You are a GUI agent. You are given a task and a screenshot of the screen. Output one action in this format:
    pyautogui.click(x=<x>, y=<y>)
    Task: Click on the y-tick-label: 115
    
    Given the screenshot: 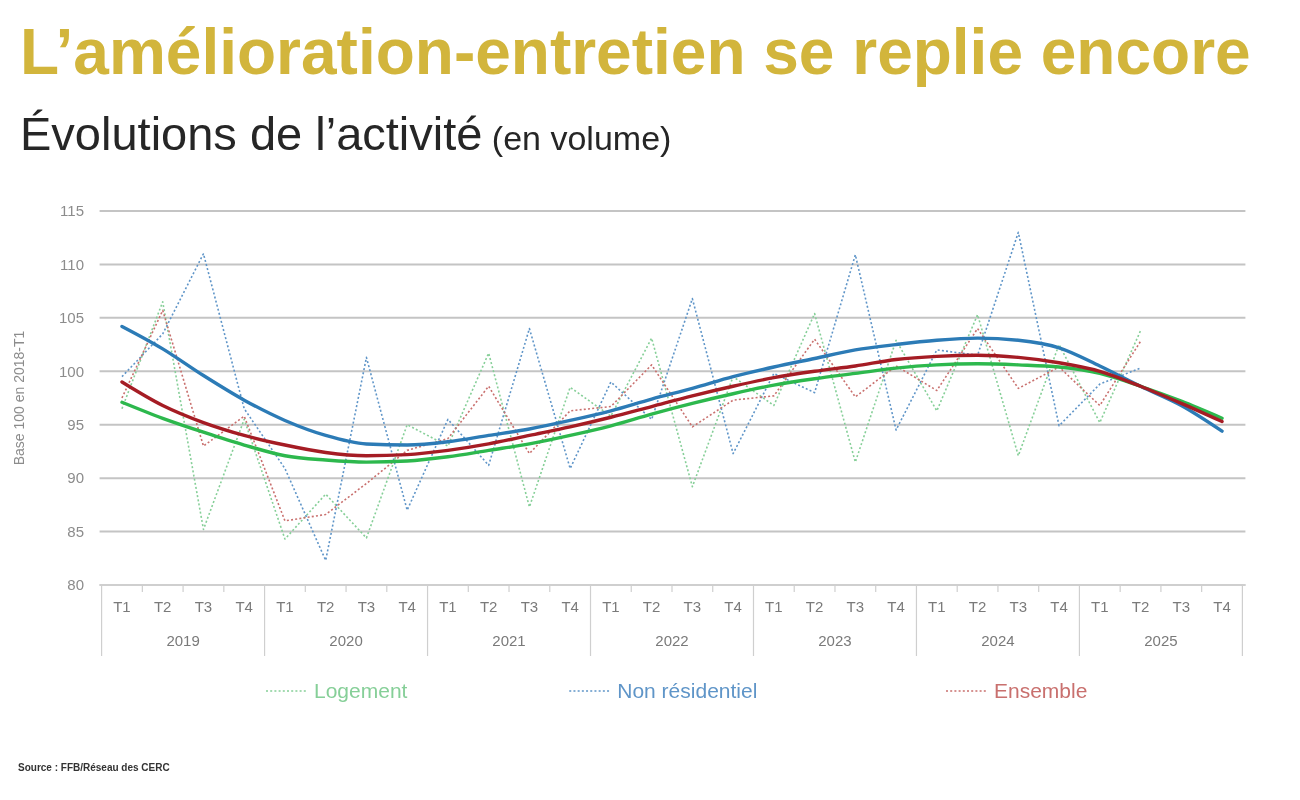 What is the action you would take?
    pyautogui.click(x=72, y=211)
    